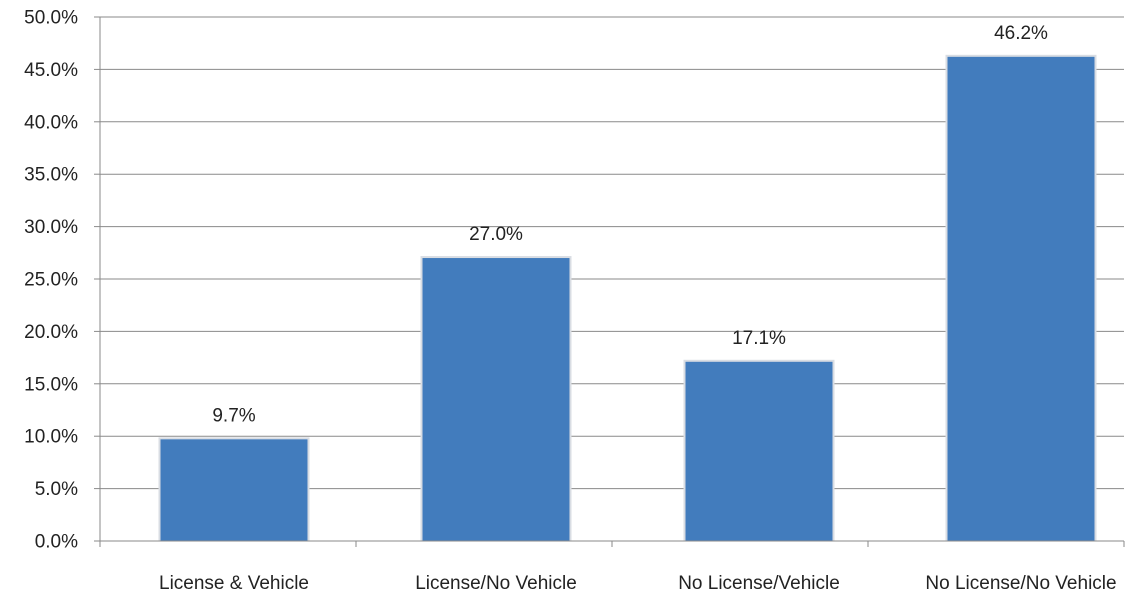 This screenshot has height=606, width=1148. Describe the element at coordinates (759, 338) in the screenshot. I see `data-label: 17.1%` at that location.